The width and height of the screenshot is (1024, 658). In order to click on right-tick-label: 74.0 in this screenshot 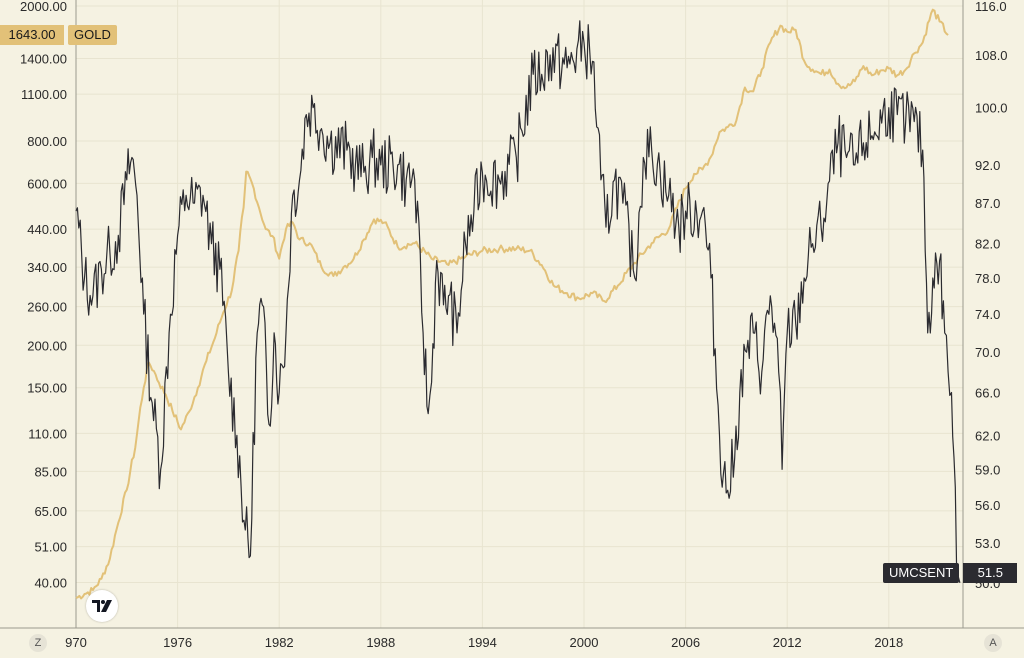, I will do `click(987, 314)`.